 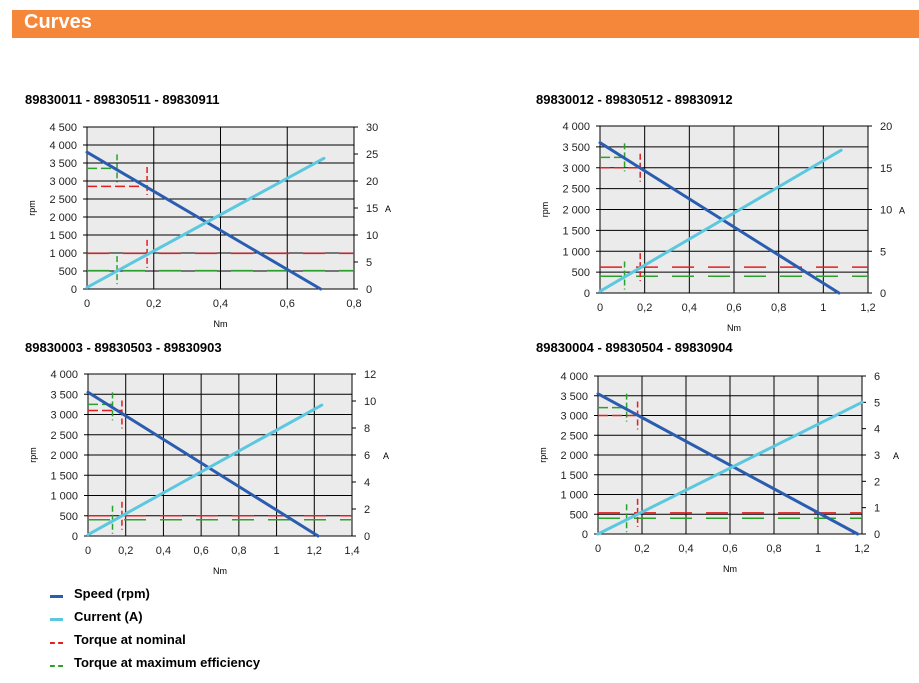 What do you see at coordinates (587, 294) in the screenshot?
I see `y-tick-2-0: 0` at bounding box center [587, 294].